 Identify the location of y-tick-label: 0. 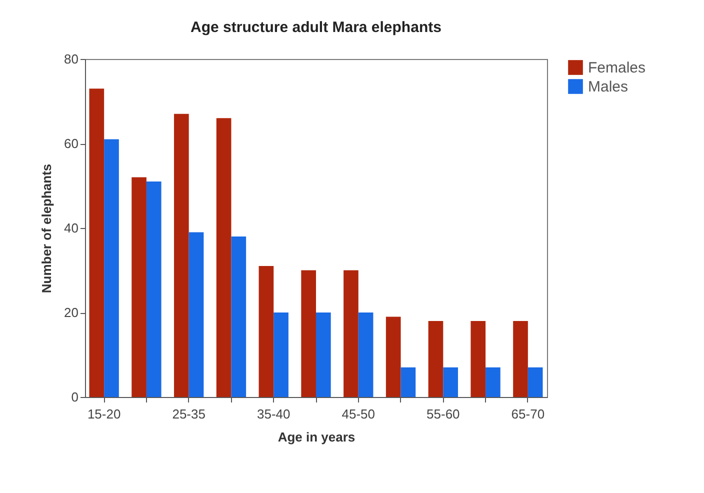
(74, 397).